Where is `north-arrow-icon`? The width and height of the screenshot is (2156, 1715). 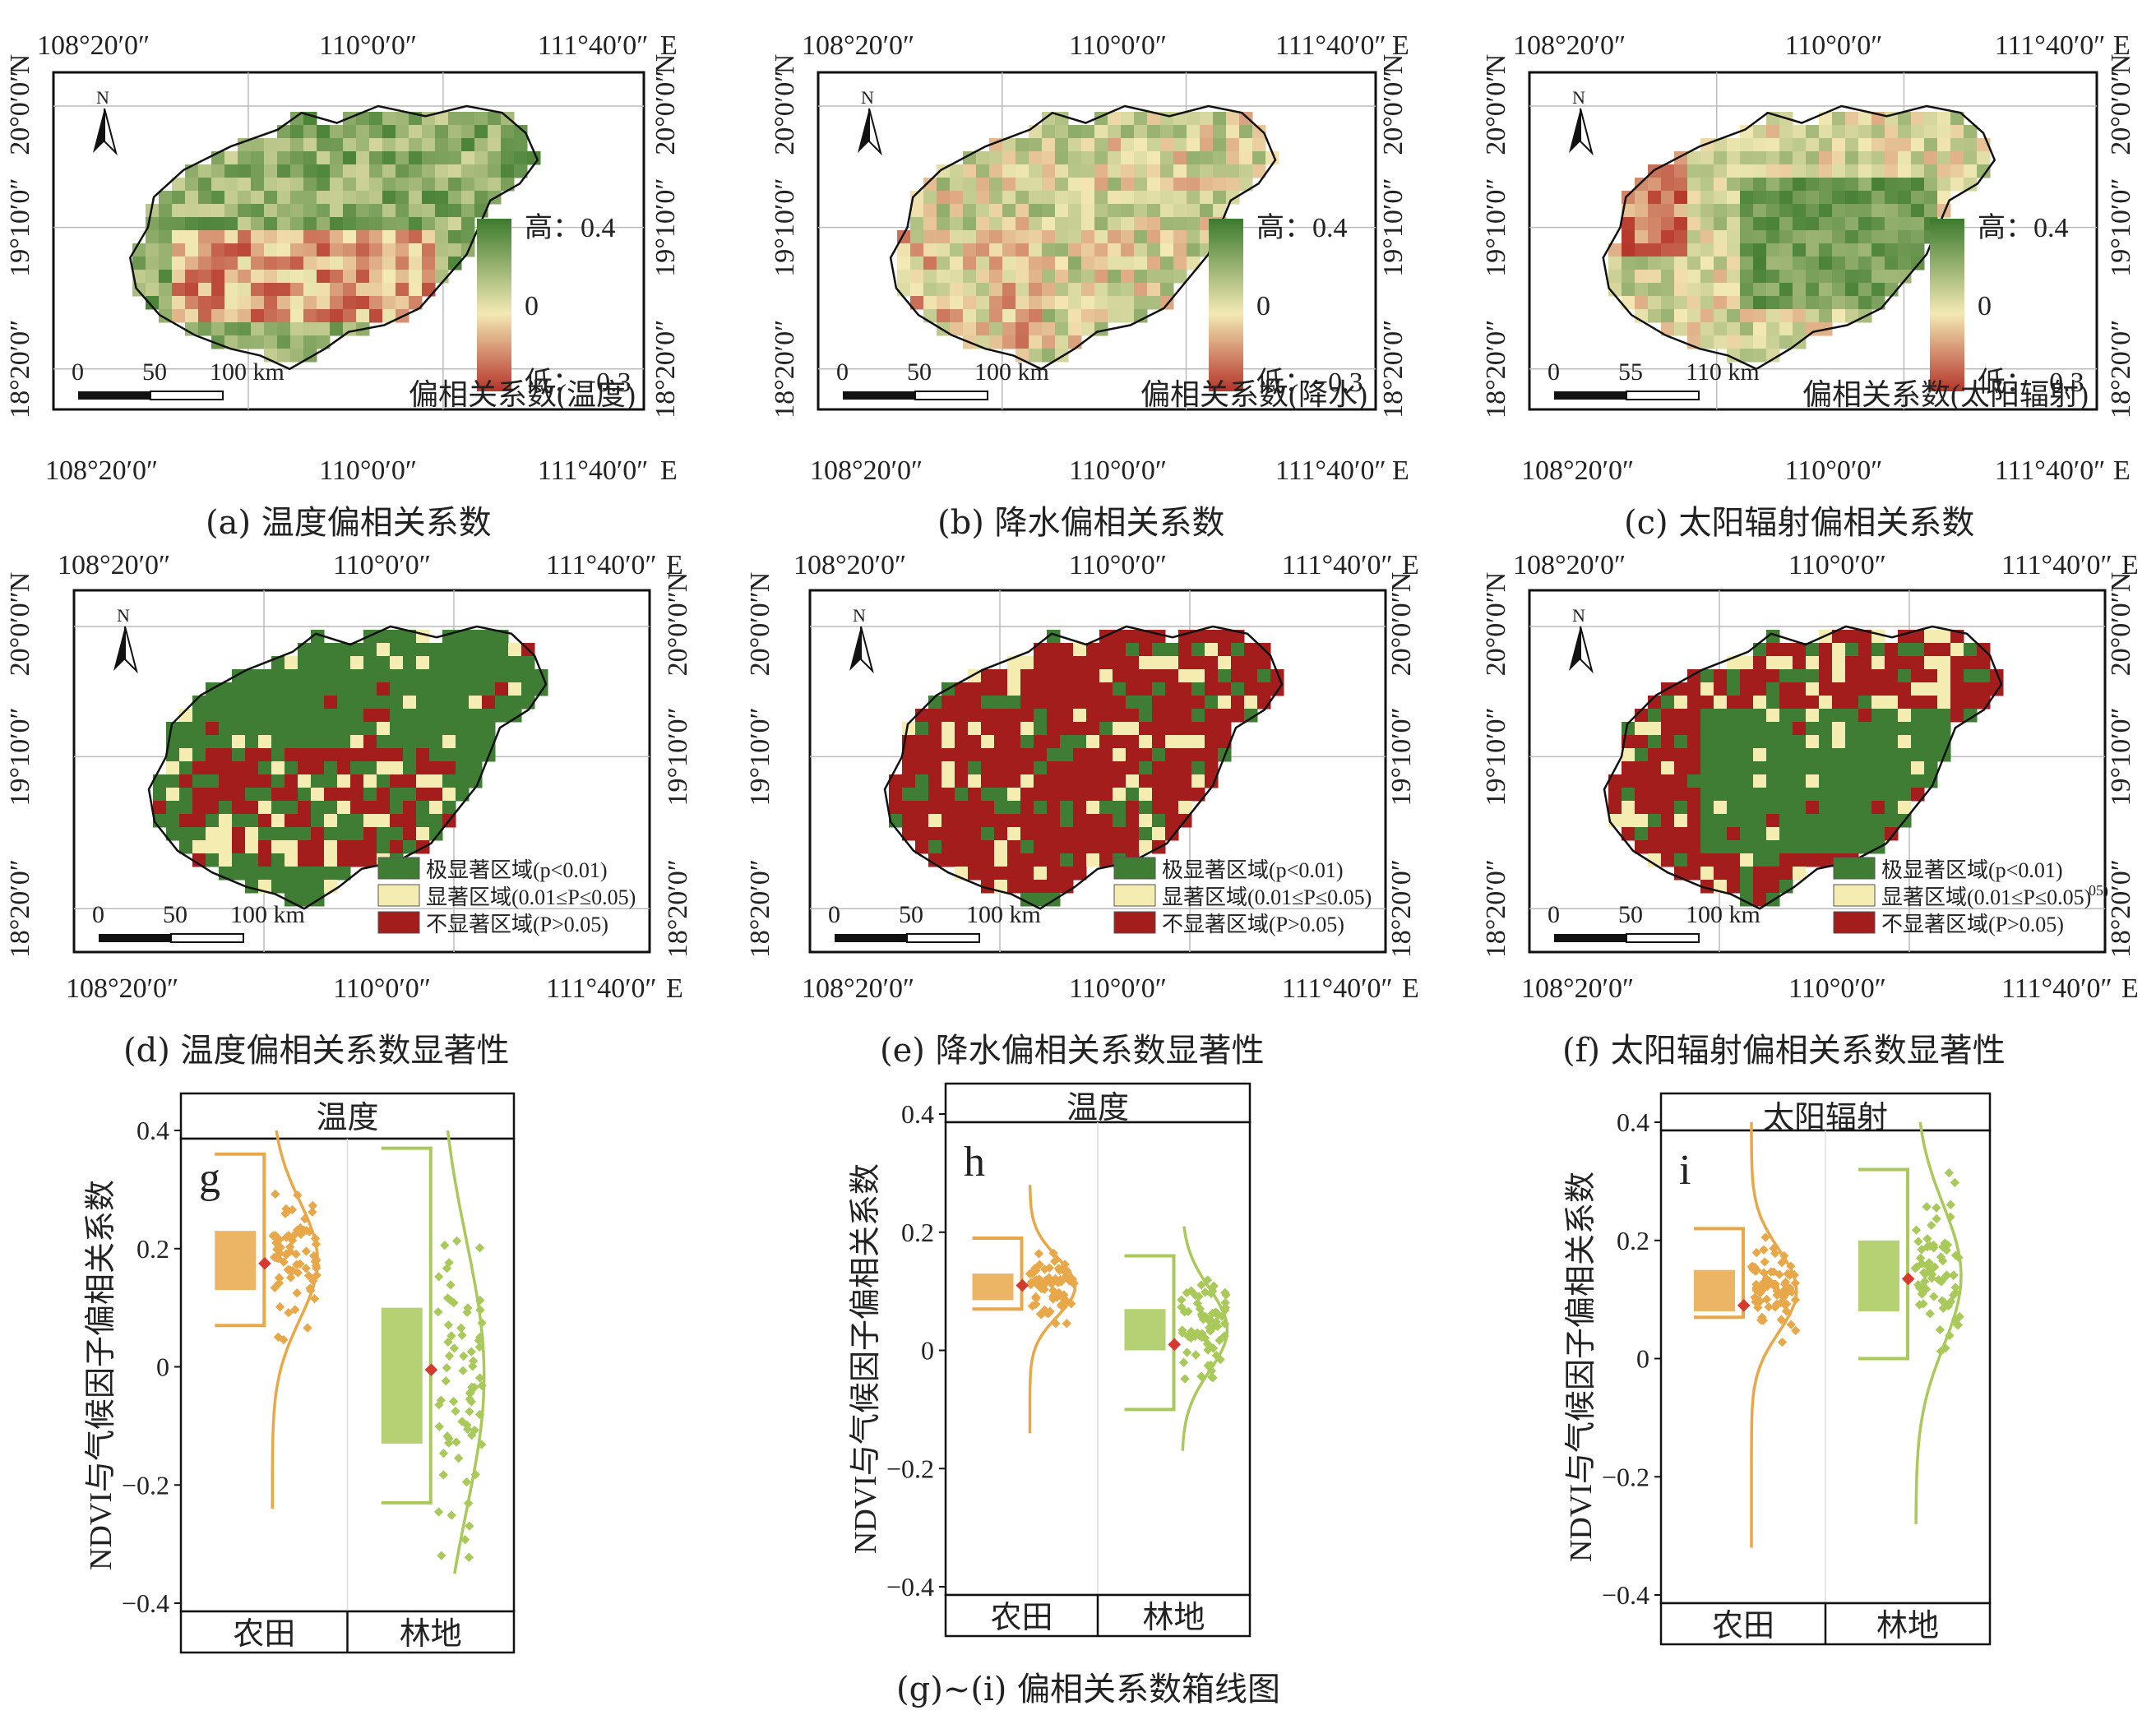 north-arrow-icon is located at coordinates (864, 131).